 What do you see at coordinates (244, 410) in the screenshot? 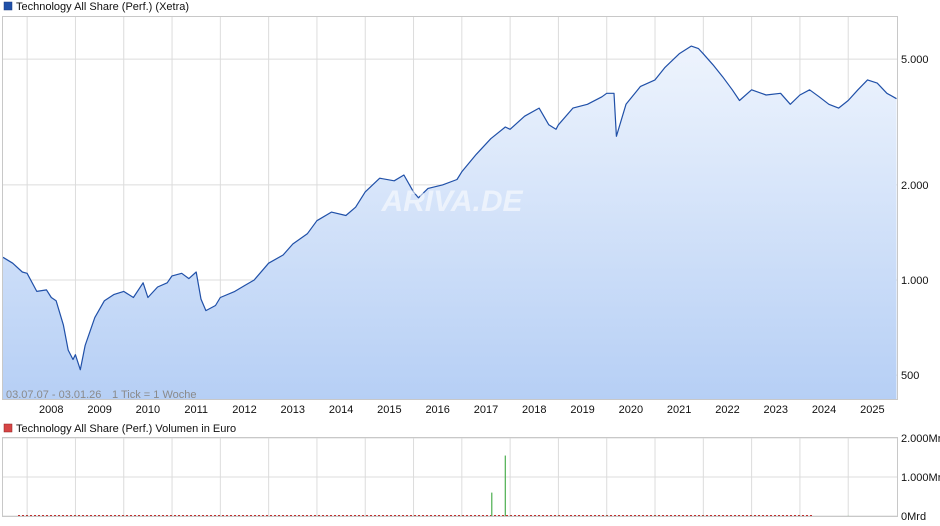
I see `x-tick-label: 2012` at bounding box center [244, 410].